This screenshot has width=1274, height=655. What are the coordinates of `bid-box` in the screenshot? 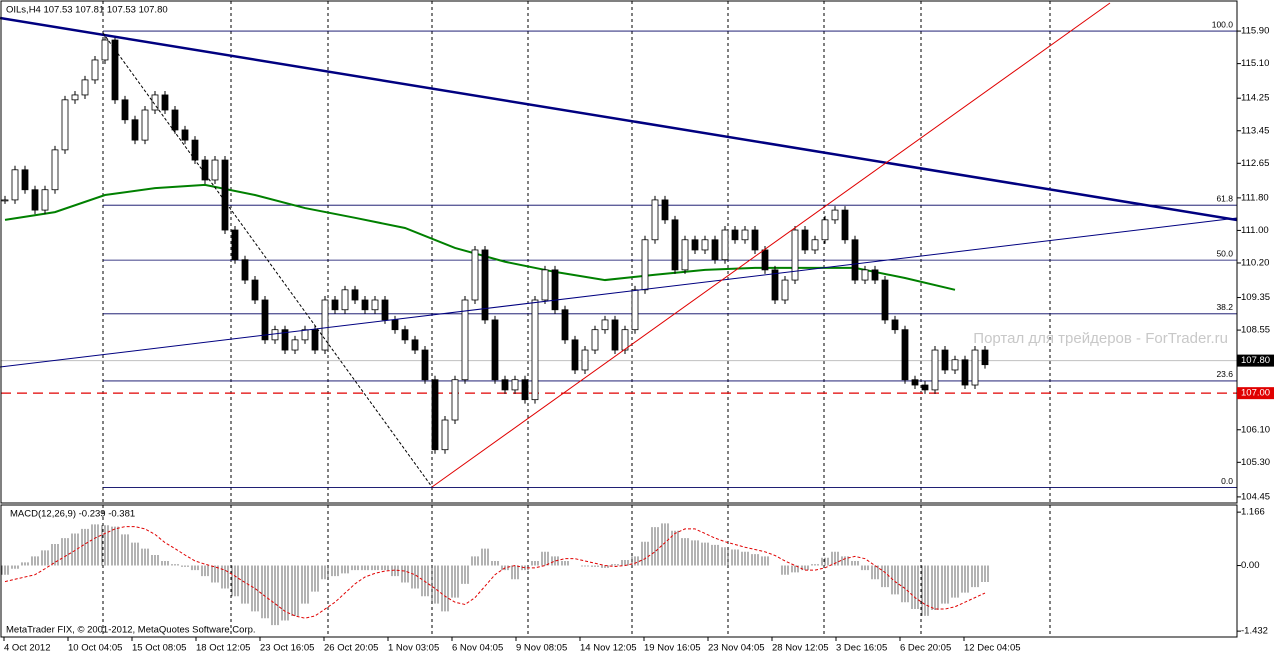 It's located at (1255, 360).